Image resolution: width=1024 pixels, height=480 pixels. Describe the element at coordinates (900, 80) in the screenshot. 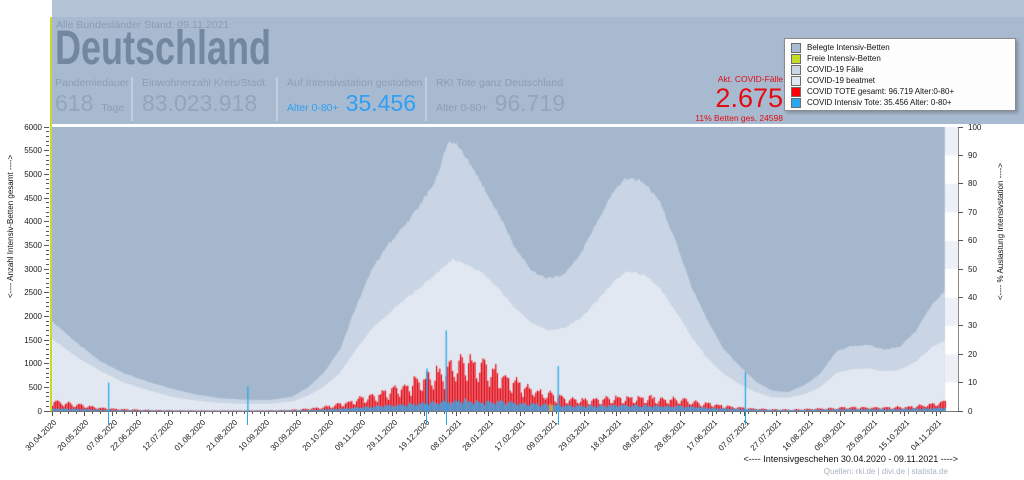

I see `legend-item-3: COVID-19 beatmet` at that location.